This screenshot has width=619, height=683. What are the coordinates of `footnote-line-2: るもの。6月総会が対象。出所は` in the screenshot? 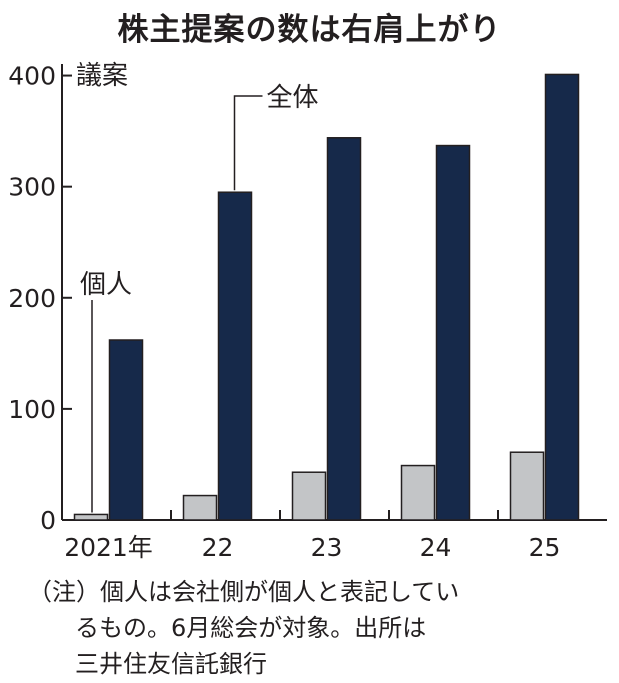 It's located at (251, 628).